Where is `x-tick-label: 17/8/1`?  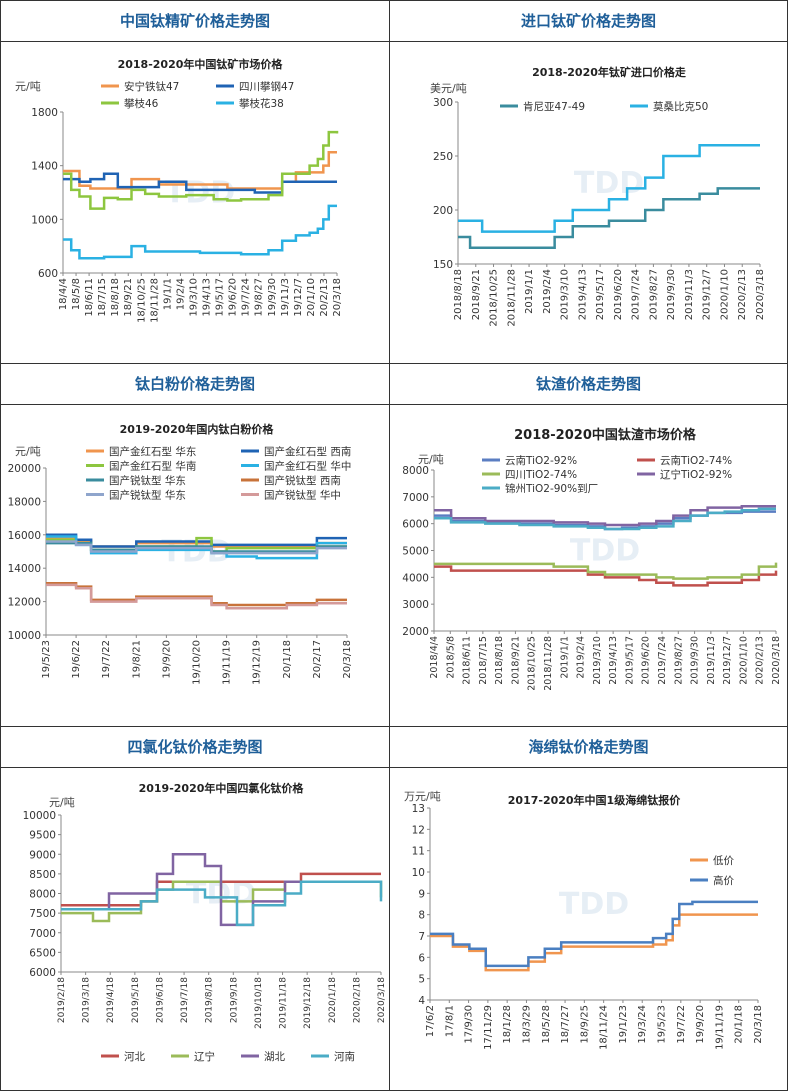 x-tick-label: 17/8/1 is located at coordinates (449, 1021).